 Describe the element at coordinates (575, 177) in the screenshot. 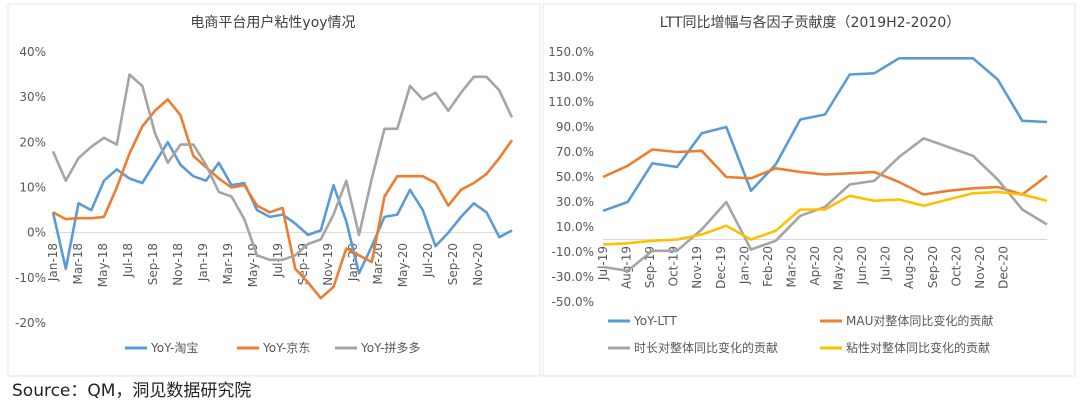

I see `y-tick-label: 50.0%` at that location.